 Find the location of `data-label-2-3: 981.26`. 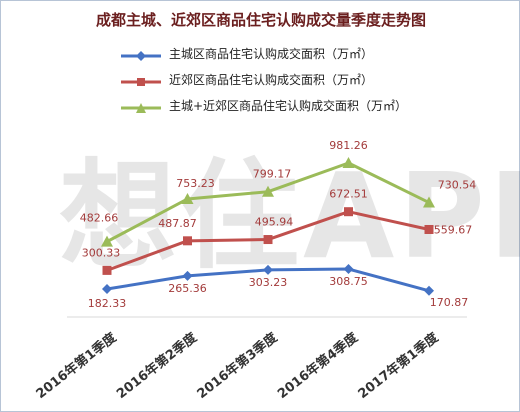

data-label-2-3: 981.26 is located at coordinates (348, 145).